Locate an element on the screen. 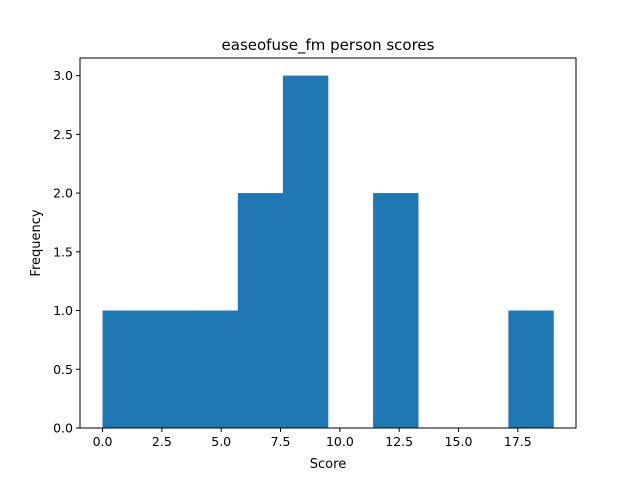  y-axis-ticks: 0.0 0.5 1.0 1.5 2.0 2.5 3.0 is located at coordinates (66, 252).